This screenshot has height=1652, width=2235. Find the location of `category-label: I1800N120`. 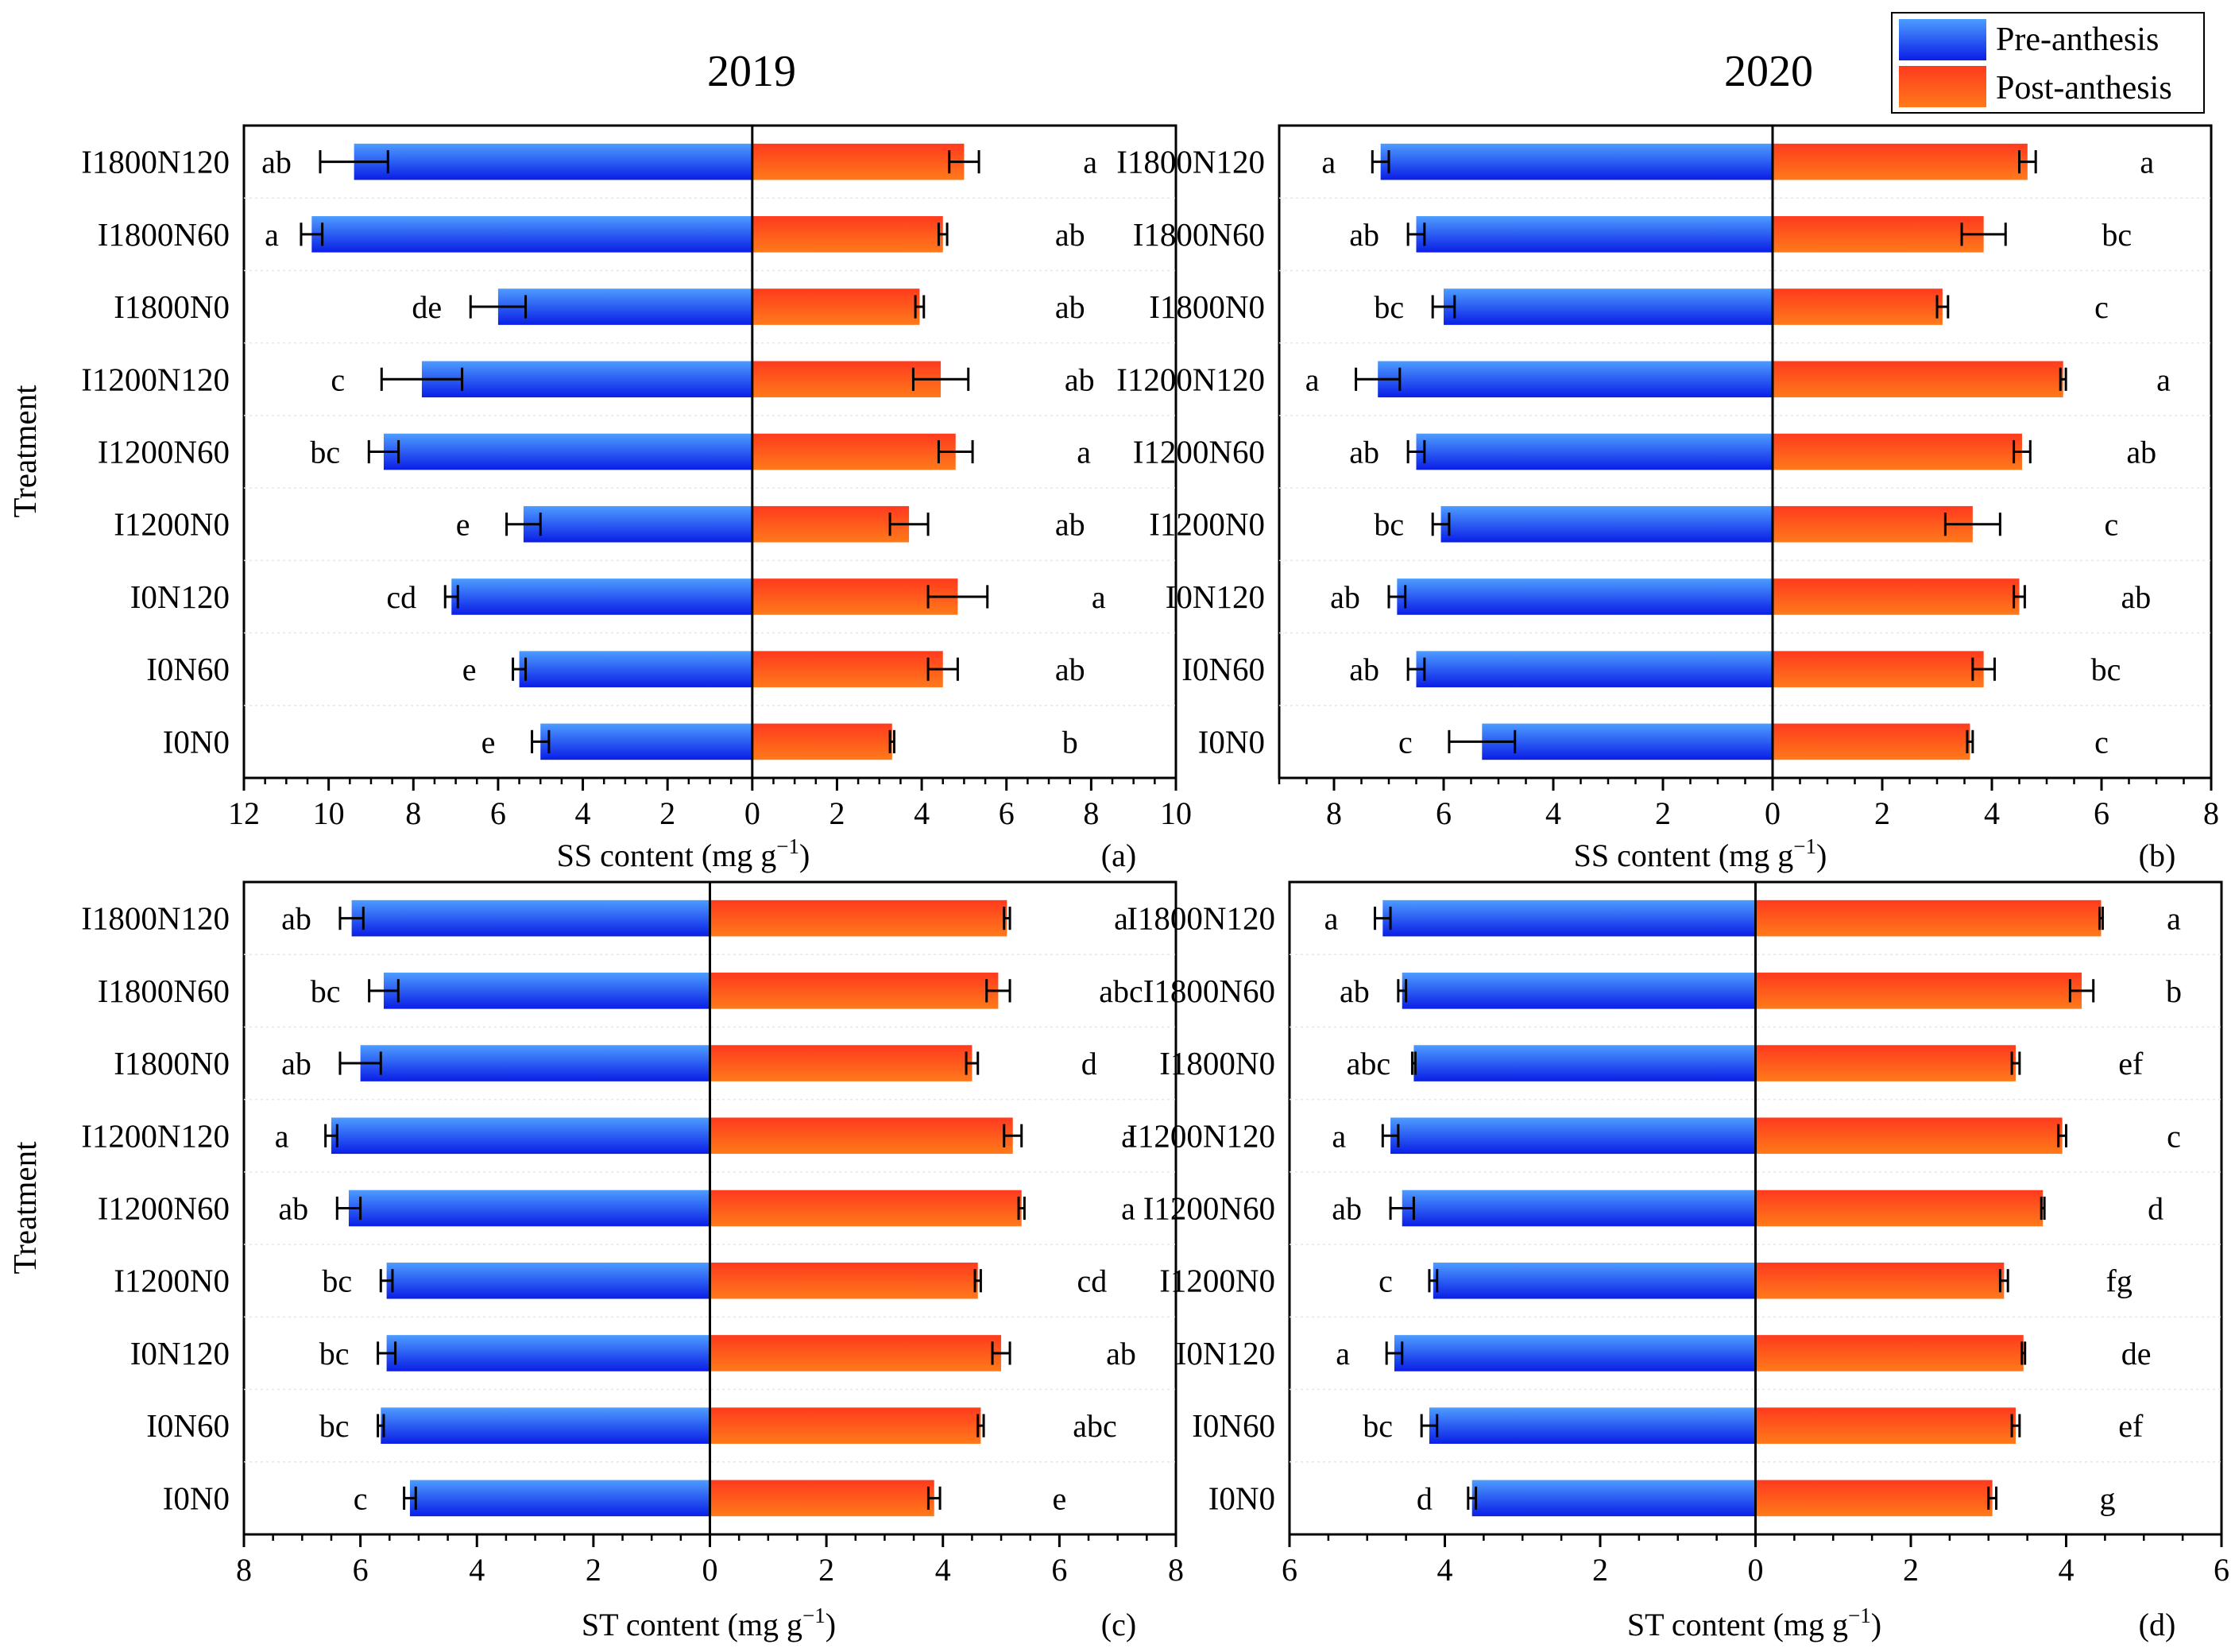

category-label: I1800N120 is located at coordinates (155, 162).